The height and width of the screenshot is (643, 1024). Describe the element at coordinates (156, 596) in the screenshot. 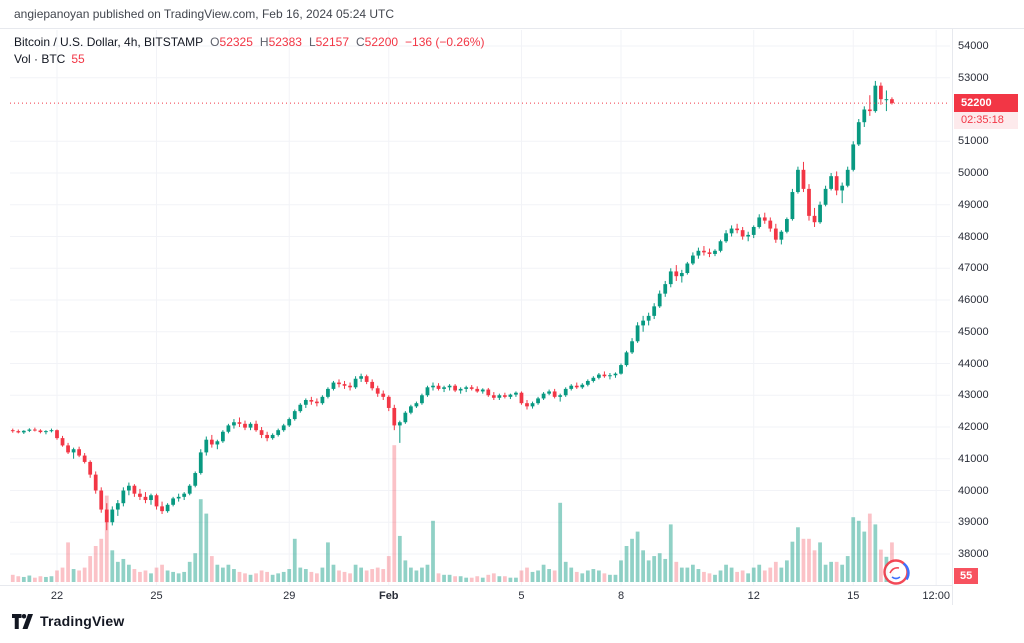

I see `time-axis-label: 25` at that location.